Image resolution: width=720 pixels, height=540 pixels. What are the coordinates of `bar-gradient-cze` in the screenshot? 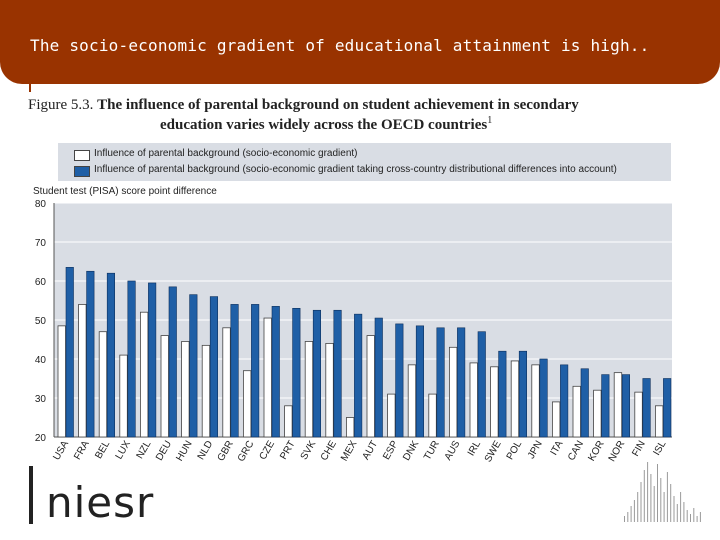 It's located at (267, 377).